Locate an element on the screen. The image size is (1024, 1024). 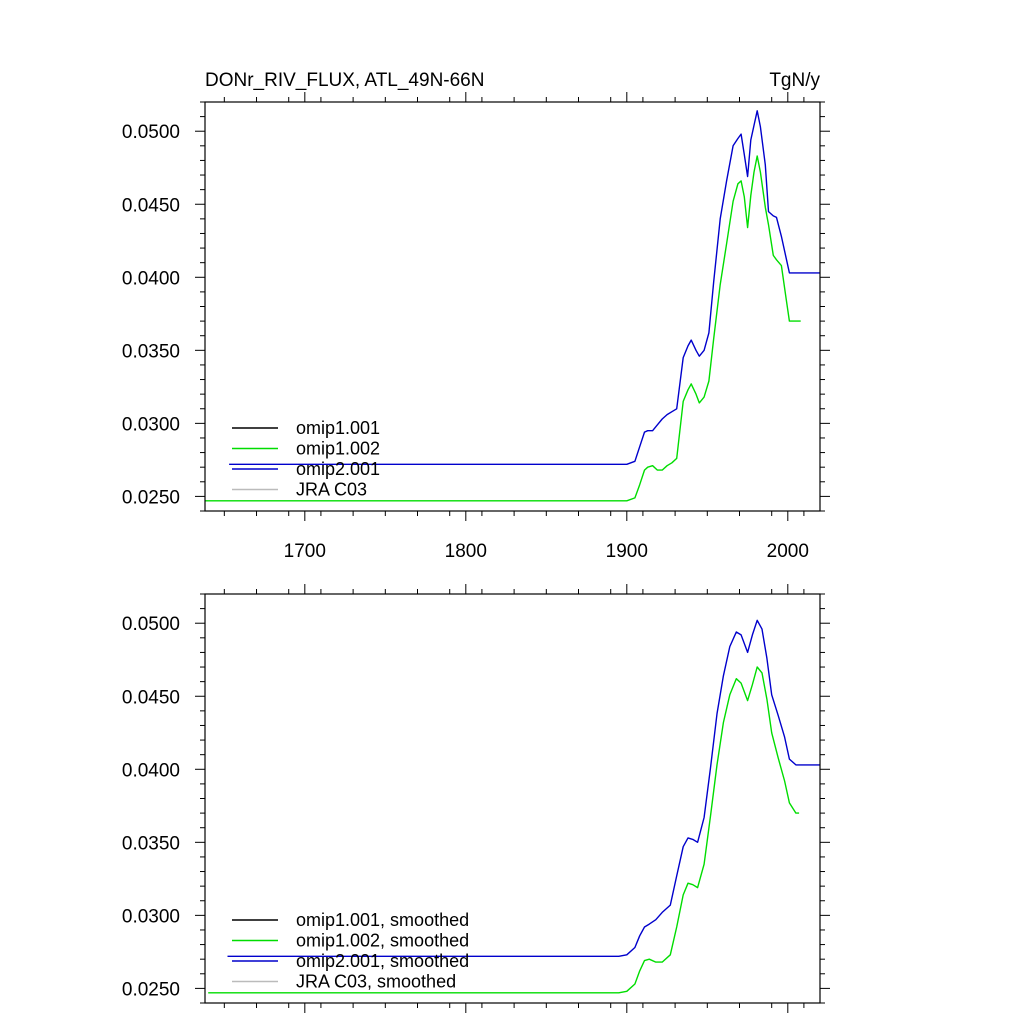
legend-label: omip1.002 is located at coordinates (338, 449).